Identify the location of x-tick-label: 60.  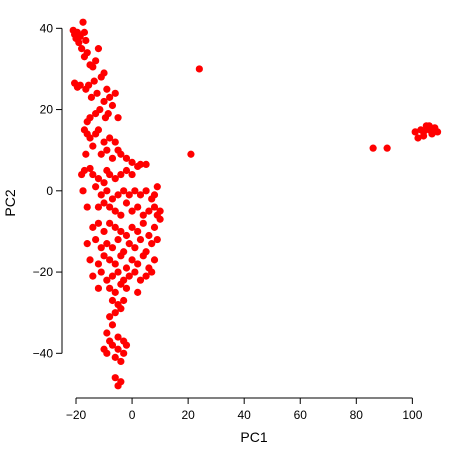
(301, 415).